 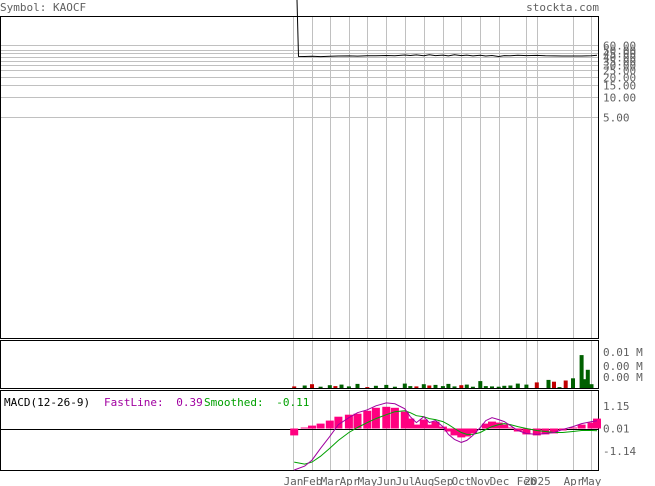 What do you see at coordinates (481, 480) in the screenshot?
I see `x-tick-label: Nov` at bounding box center [481, 480].